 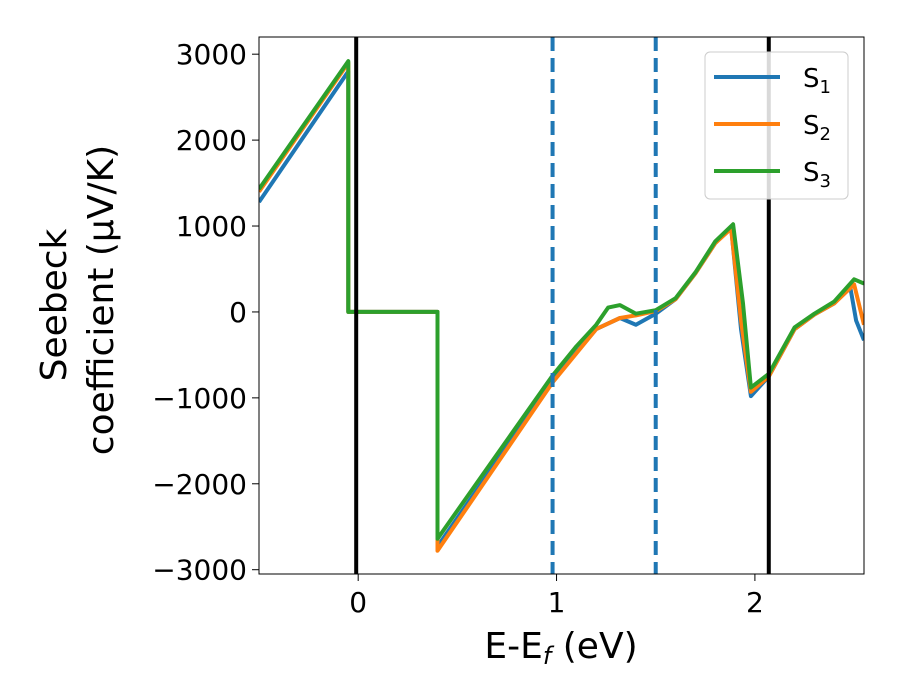 What do you see at coordinates (238, 312) in the screenshot?
I see `y-tick-label: 0` at bounding box center [238, 312].